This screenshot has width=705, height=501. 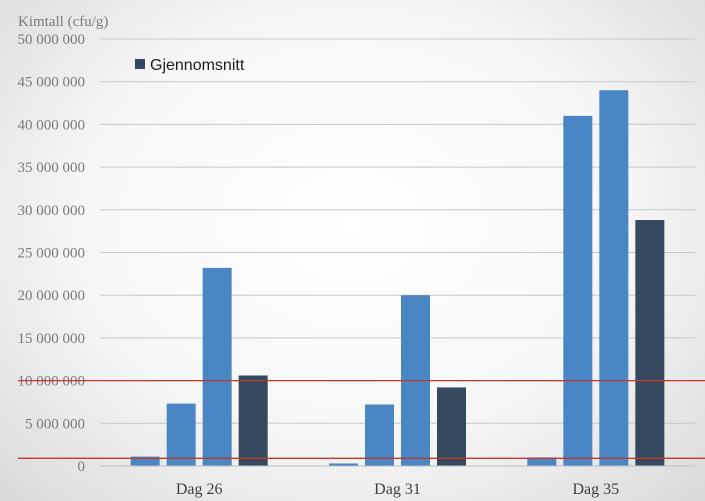 I want to click on legend: Gjennomsnitt, so click(x=190, y=65).